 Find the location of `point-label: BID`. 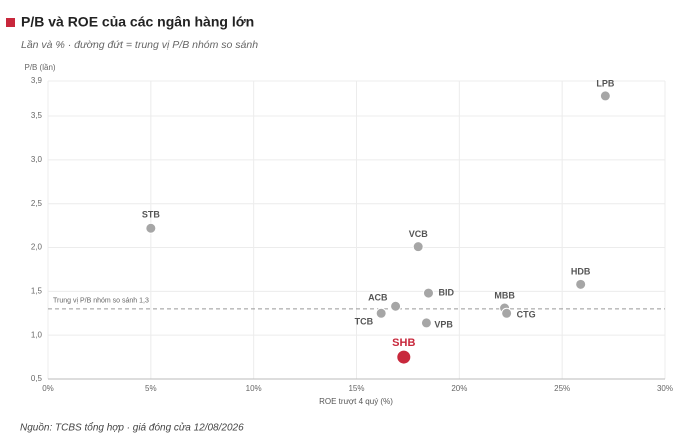

point-label: BID is located at coordinates (446, 292).